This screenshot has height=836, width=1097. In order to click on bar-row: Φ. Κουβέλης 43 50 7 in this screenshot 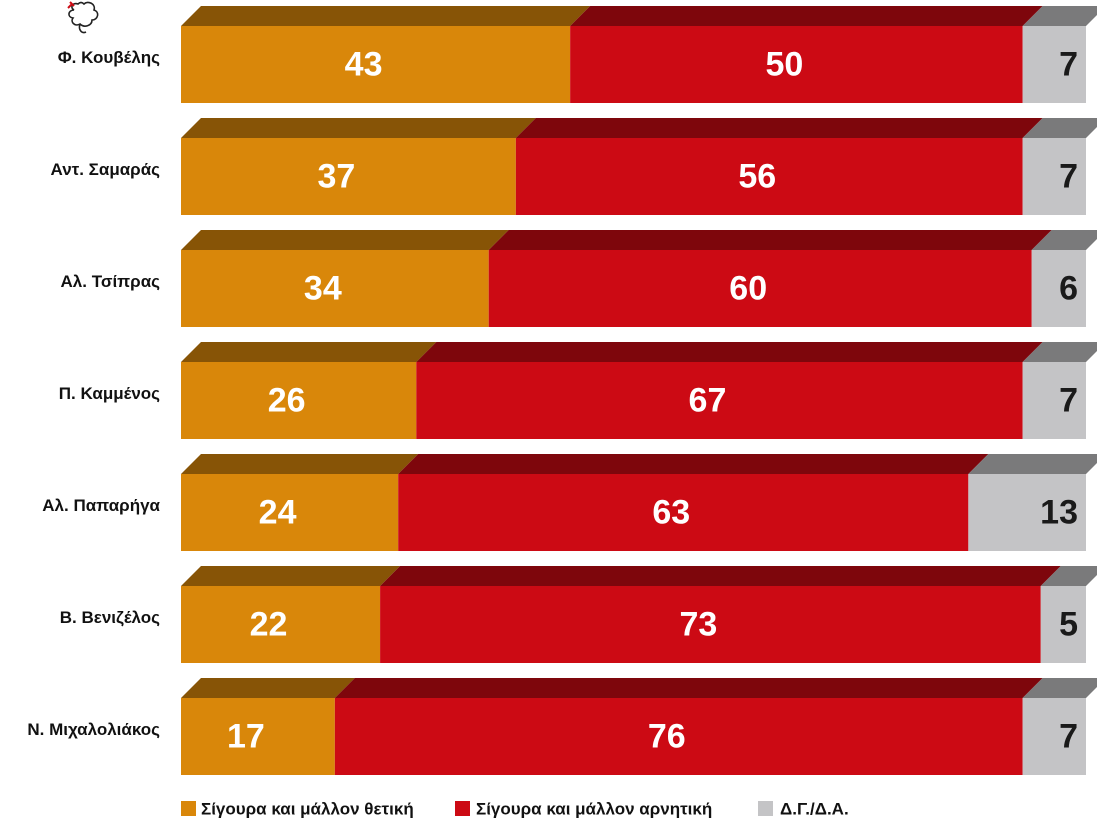, I will do `click(577, 54)`.